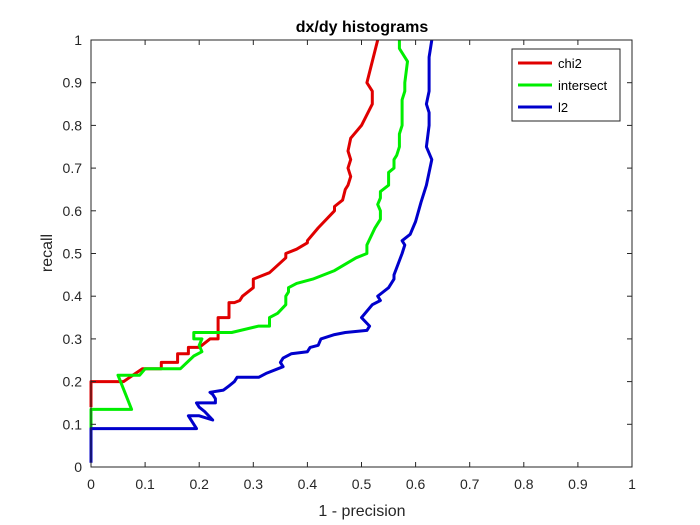 This screenshot has height=525, width=700. I want to click on legend: chi2 intersect l2, so click(566, 85).